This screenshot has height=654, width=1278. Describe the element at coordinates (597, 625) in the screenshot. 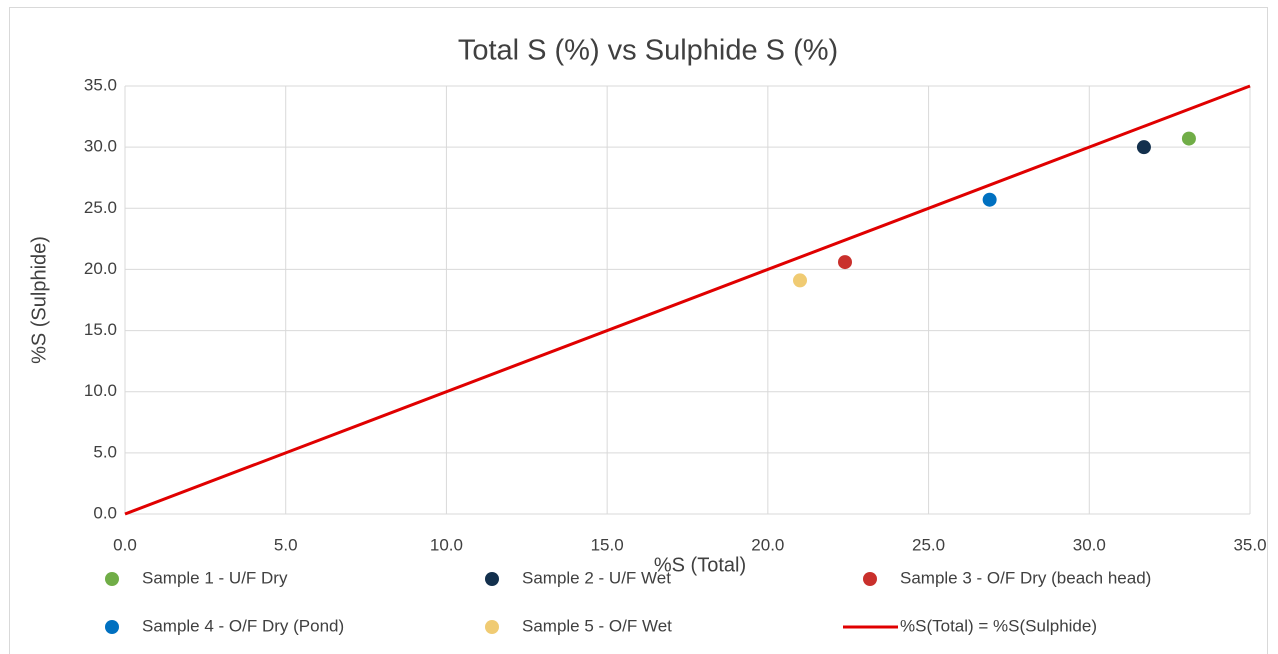

I see `legend-label: Sample 5 - O/F Wet` at that location.